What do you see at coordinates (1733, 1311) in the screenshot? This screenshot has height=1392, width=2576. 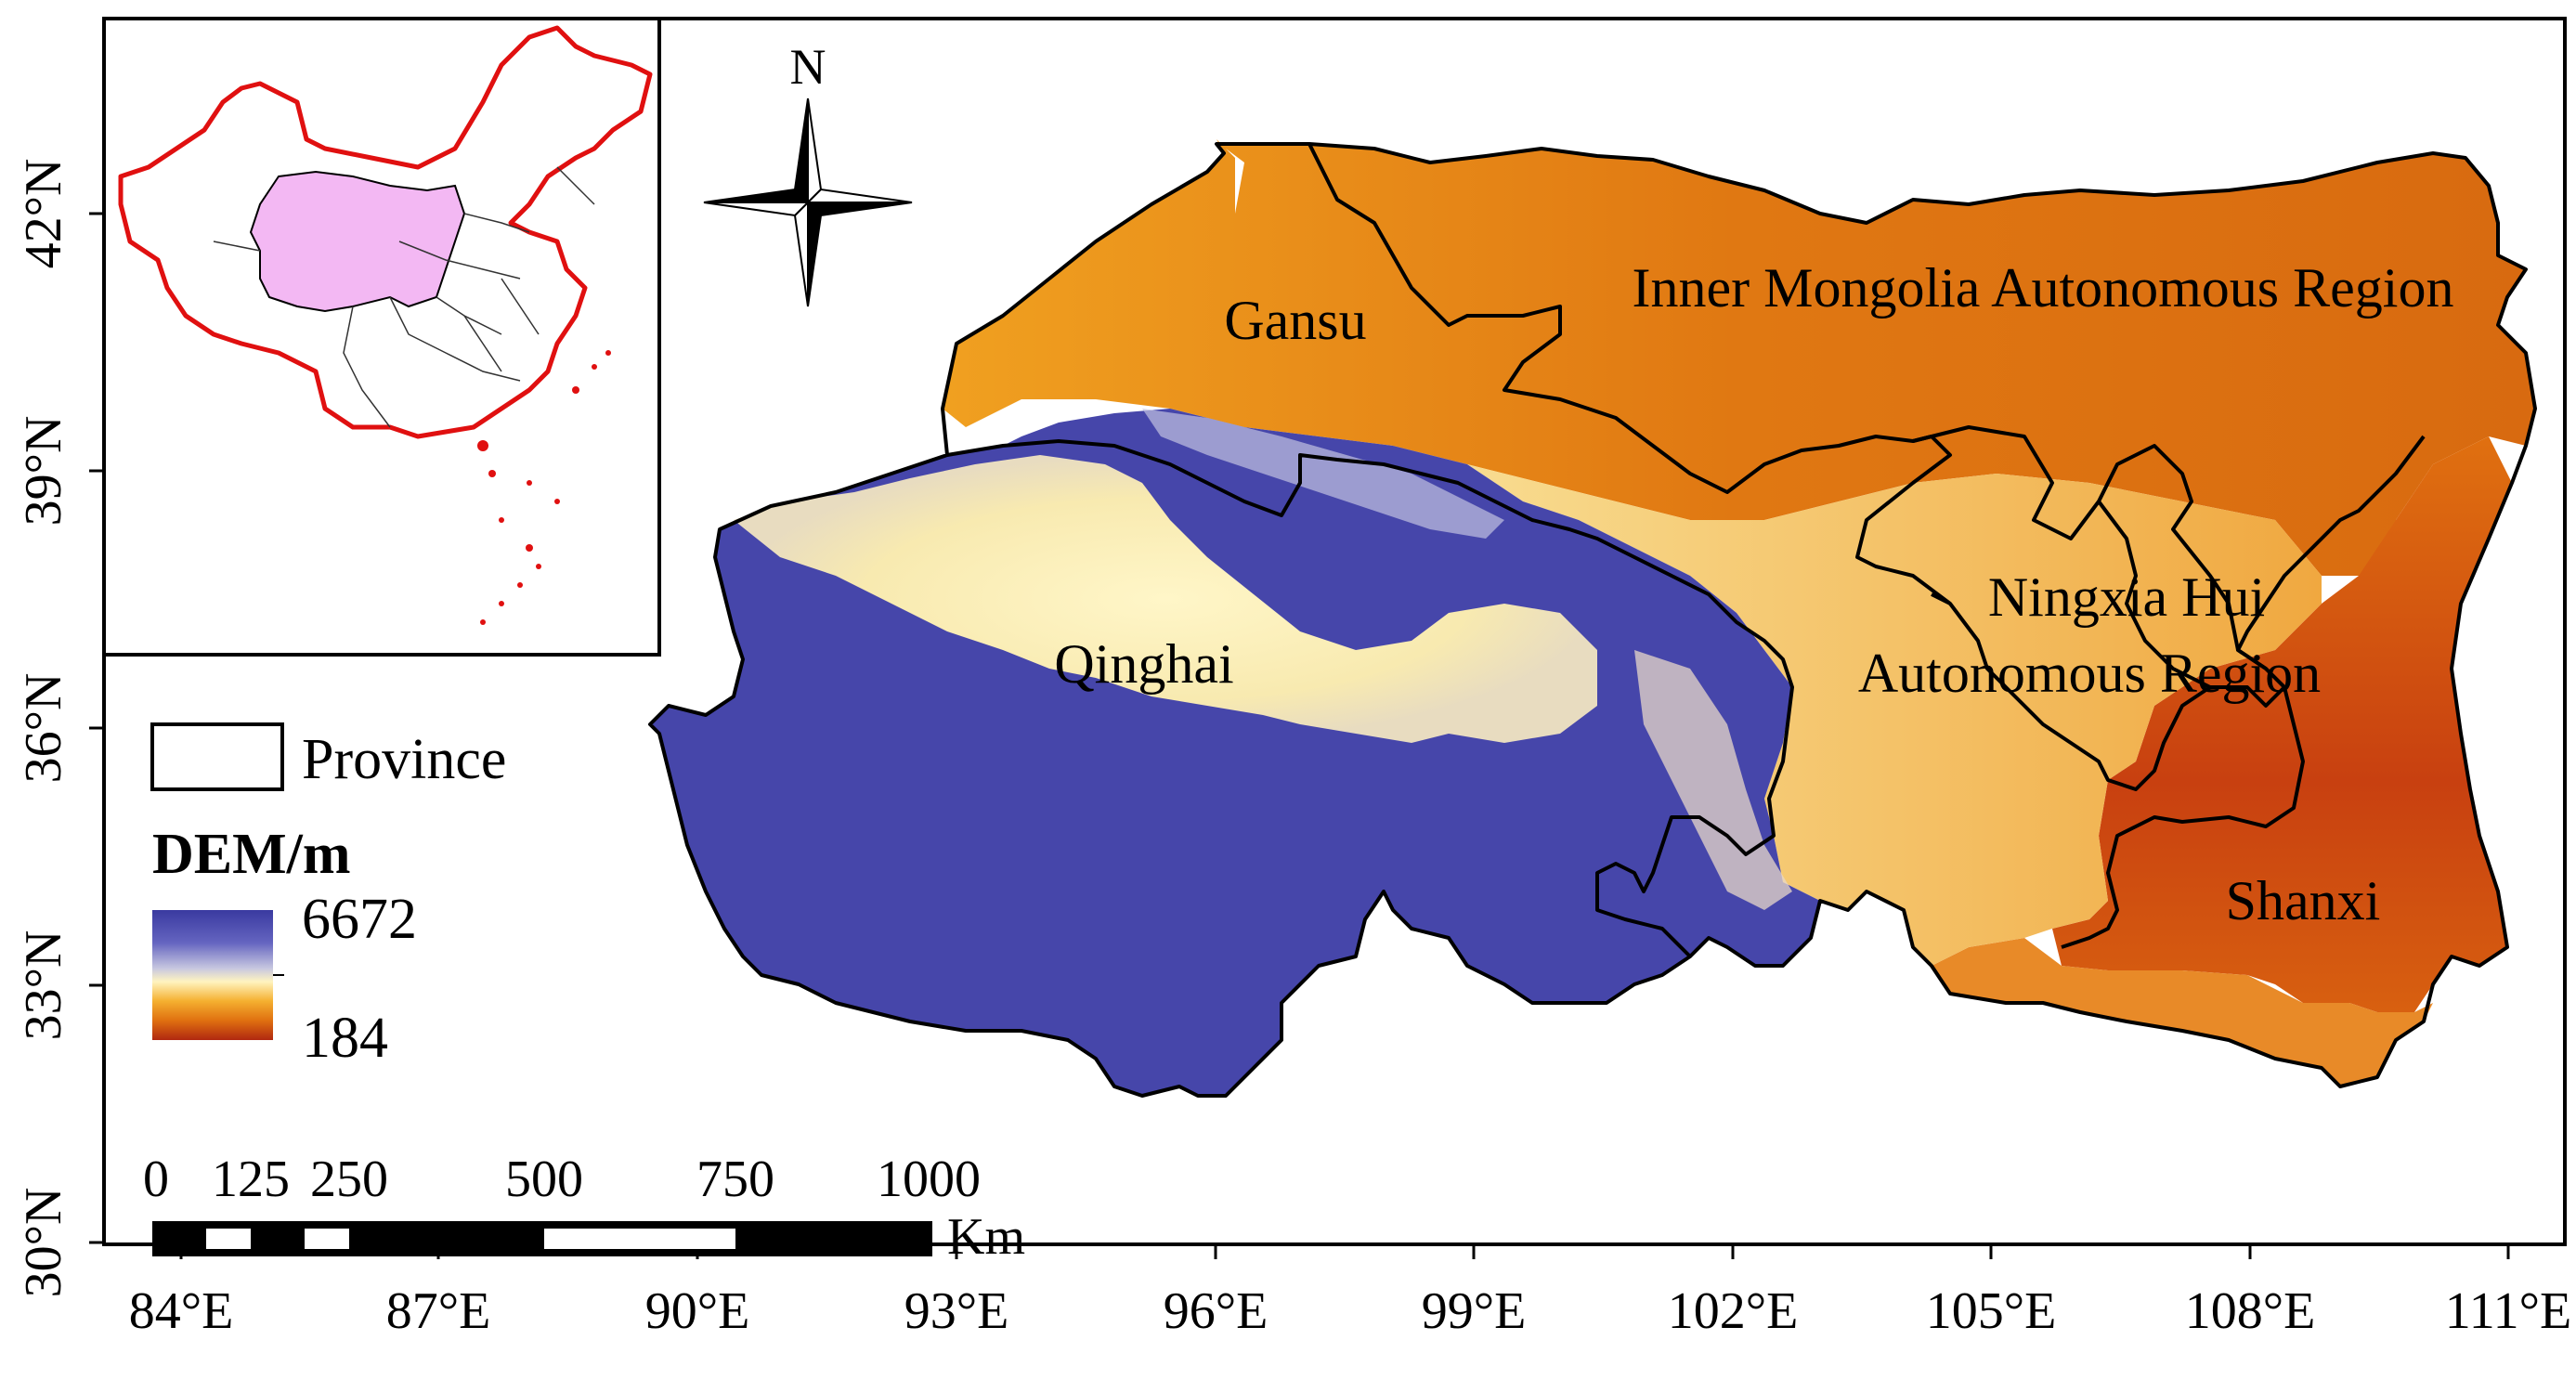 I see `lon-label-102: 102°E` at bounding box center [1733, 1311].